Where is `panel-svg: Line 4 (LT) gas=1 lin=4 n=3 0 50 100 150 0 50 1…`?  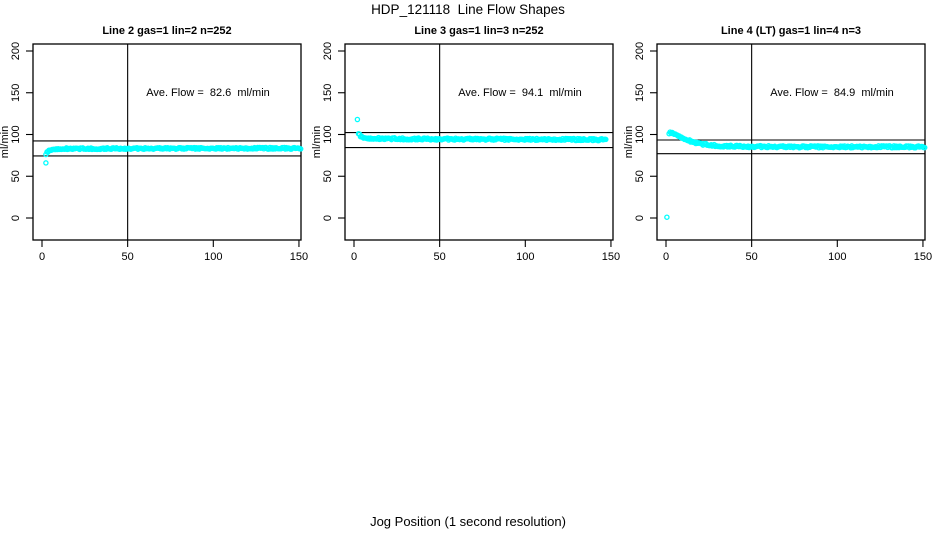
panel-svg: Line 4 (LT) gas=1 lin=4 n=3 0 50 100 150 0 50 1… is located at coordinates (778, 144).